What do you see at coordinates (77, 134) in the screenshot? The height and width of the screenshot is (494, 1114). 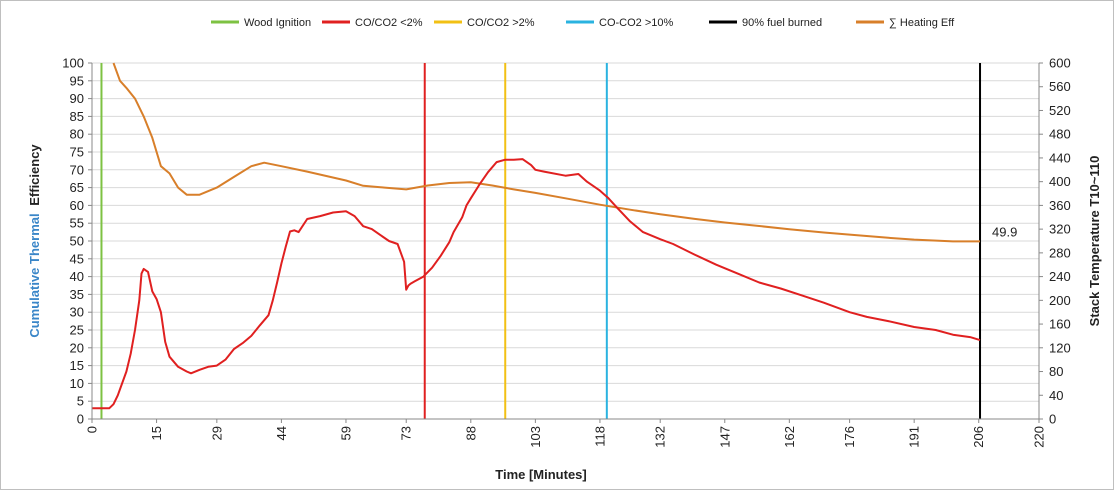 I see `y-left-tick-label: 80` at bounding box center [77, 134].